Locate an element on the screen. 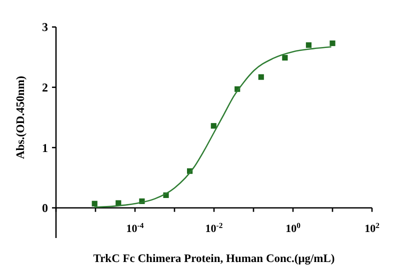 The height and width of the screenshot is (280, 416). y-tick-label: 0 is located at coordinates (45, 208).